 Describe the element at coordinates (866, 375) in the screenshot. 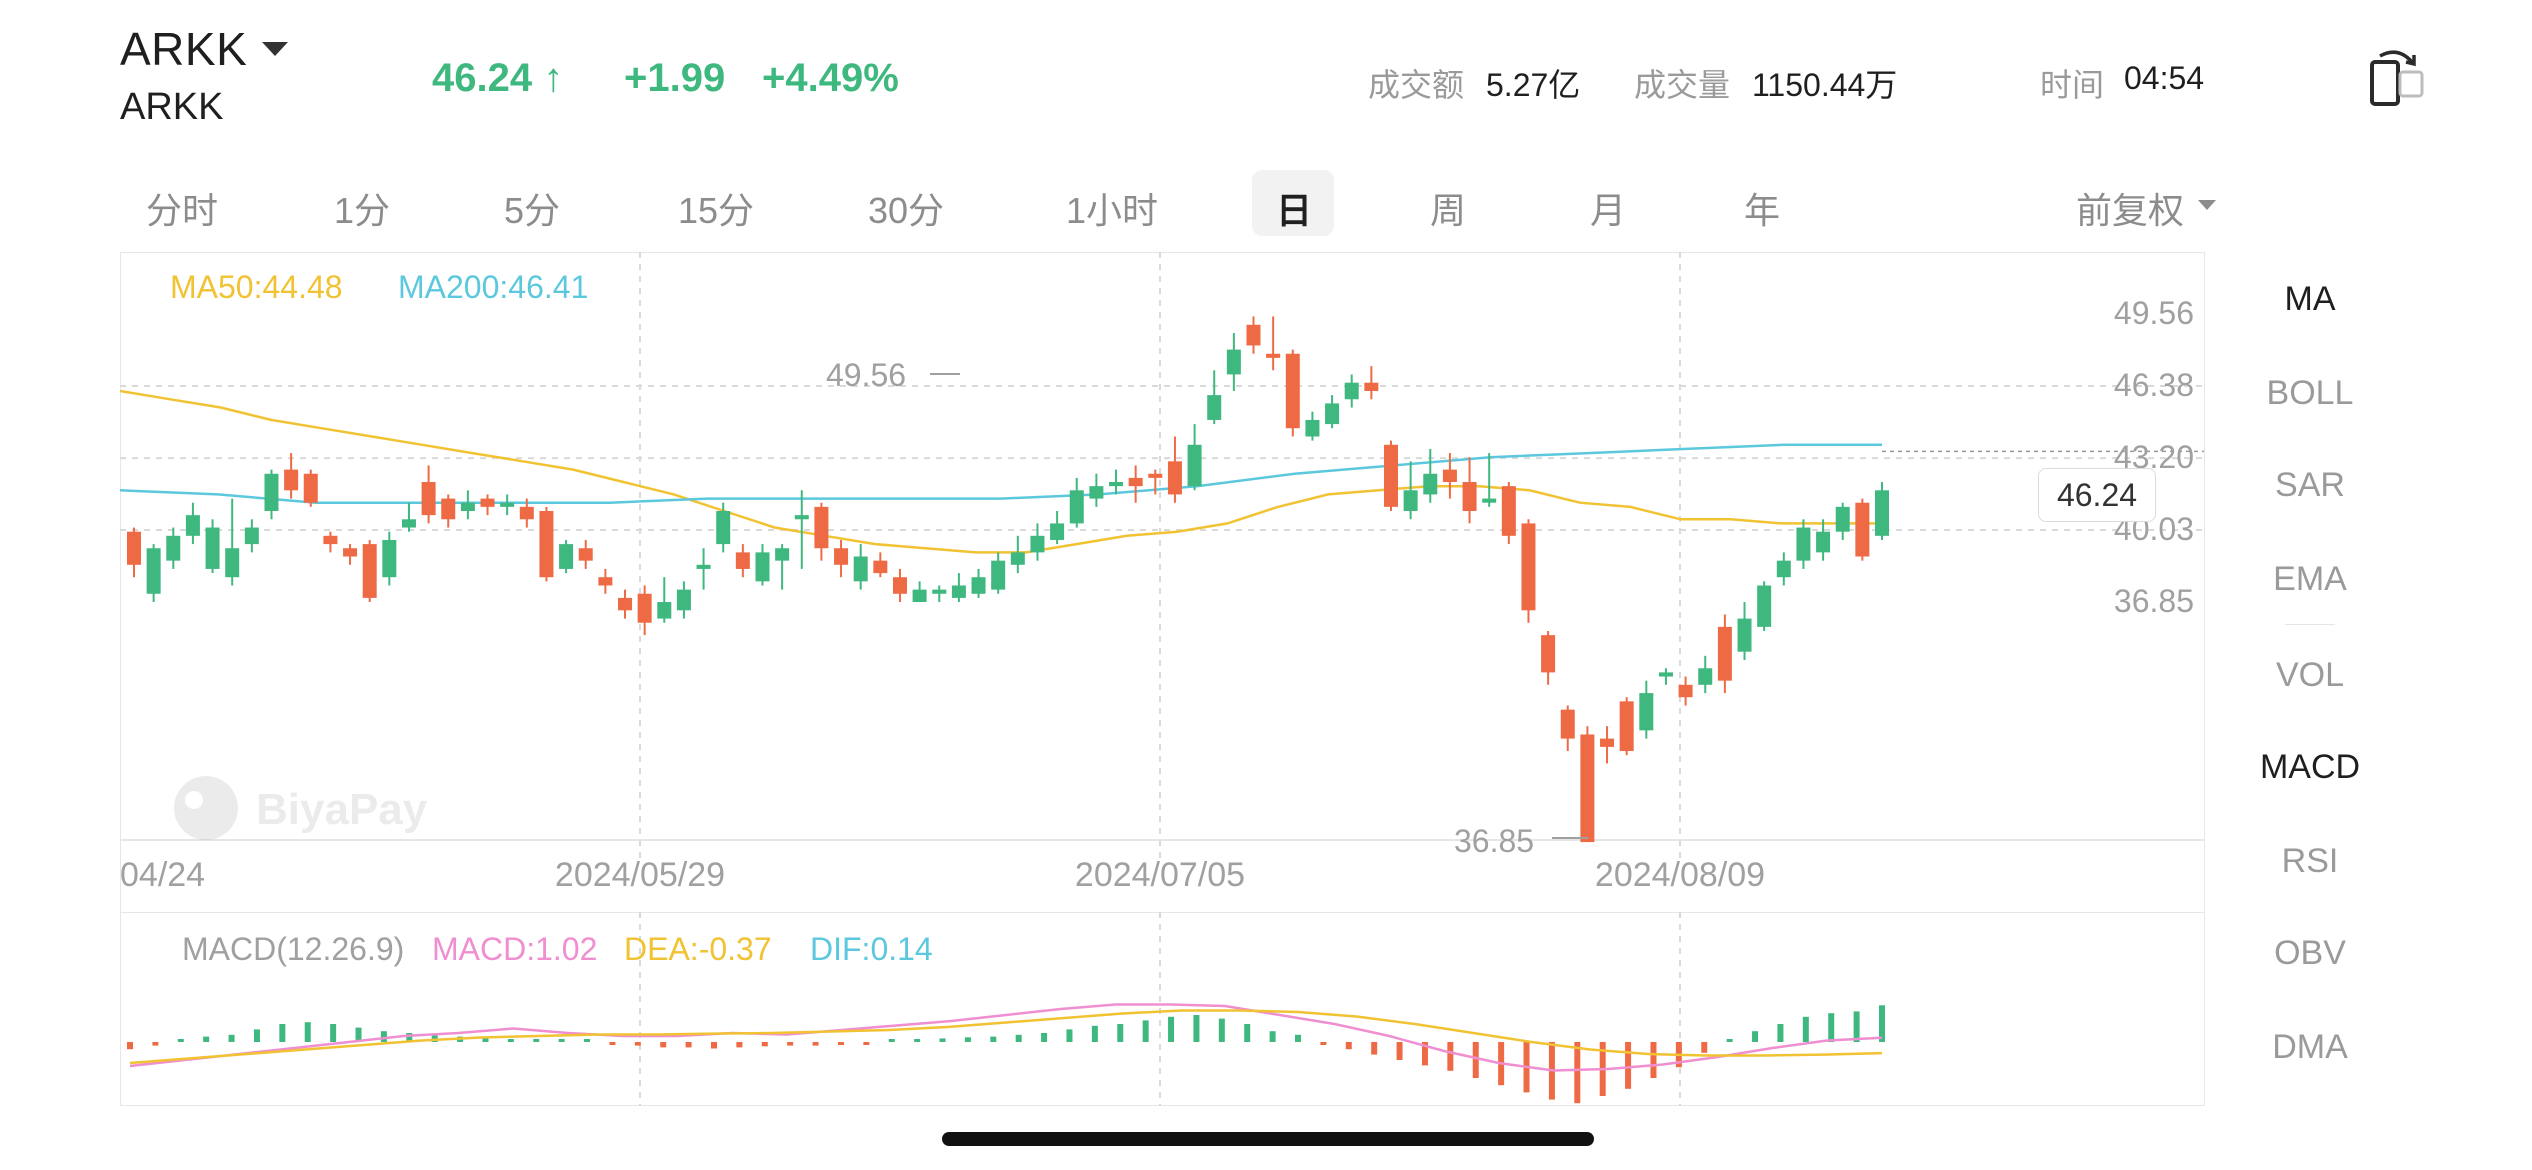

I see `high-price-marker: 49.56` at that location.